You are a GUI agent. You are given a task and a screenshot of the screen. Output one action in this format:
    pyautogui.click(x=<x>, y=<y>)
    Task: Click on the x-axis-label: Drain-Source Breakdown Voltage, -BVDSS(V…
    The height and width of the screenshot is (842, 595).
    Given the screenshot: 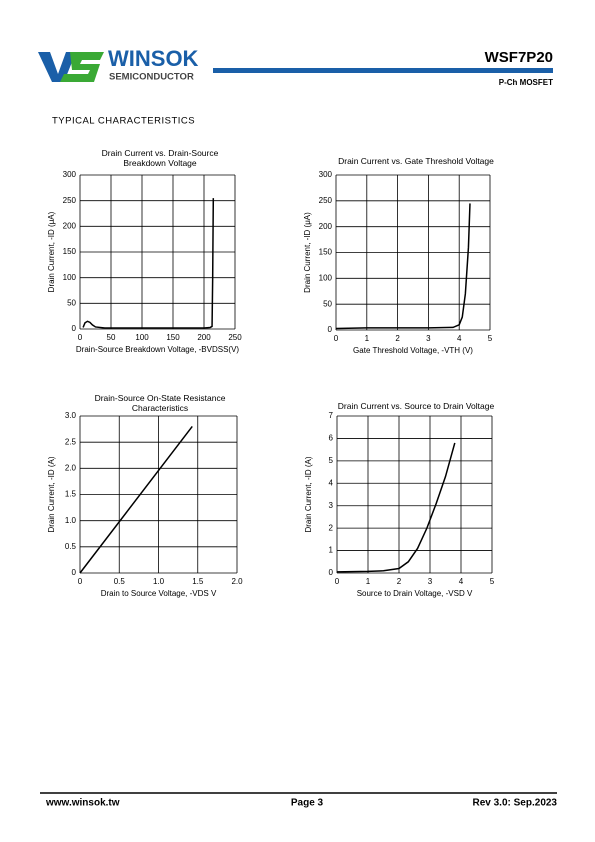 What is the action you would take?
    pyautogui.click(x=158, y=349)
    